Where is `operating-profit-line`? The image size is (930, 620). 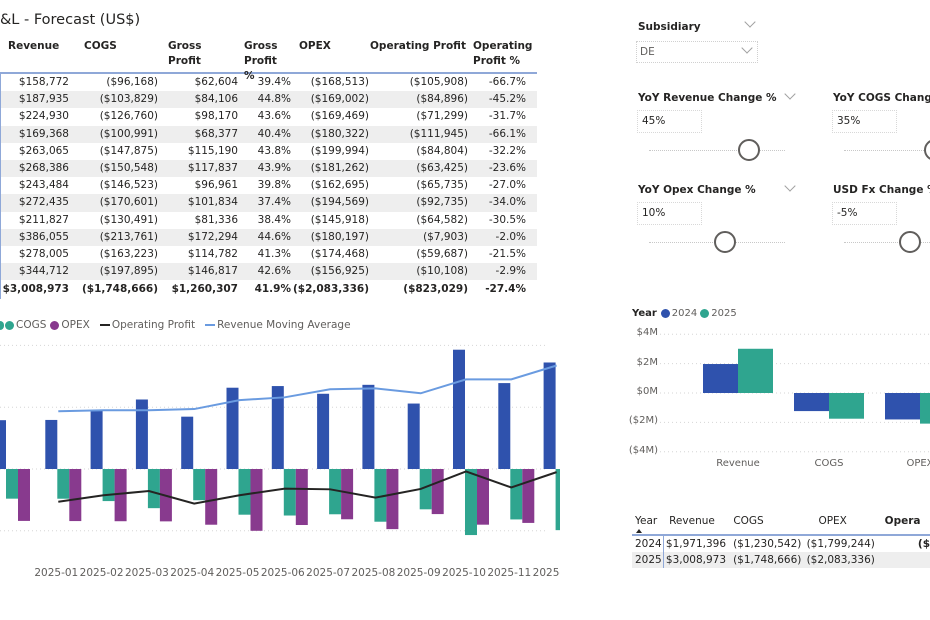 operating-profit-line is located at coordinates (307, 487).